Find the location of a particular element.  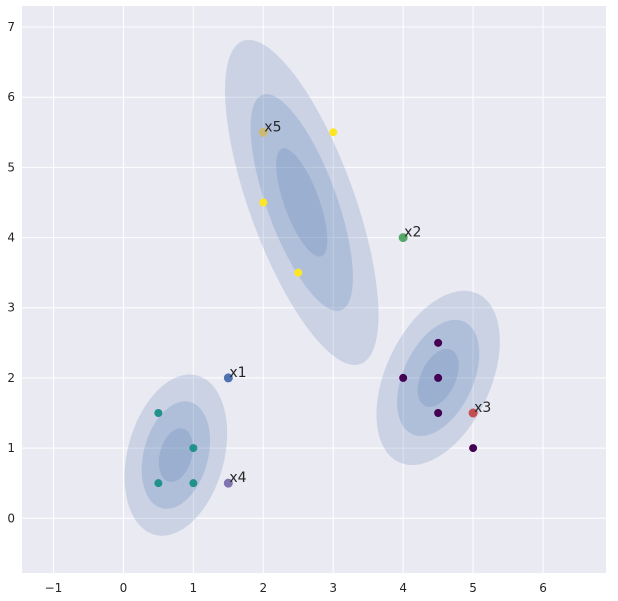

point-label-x1: x1 is located at coordinates (237, 373).